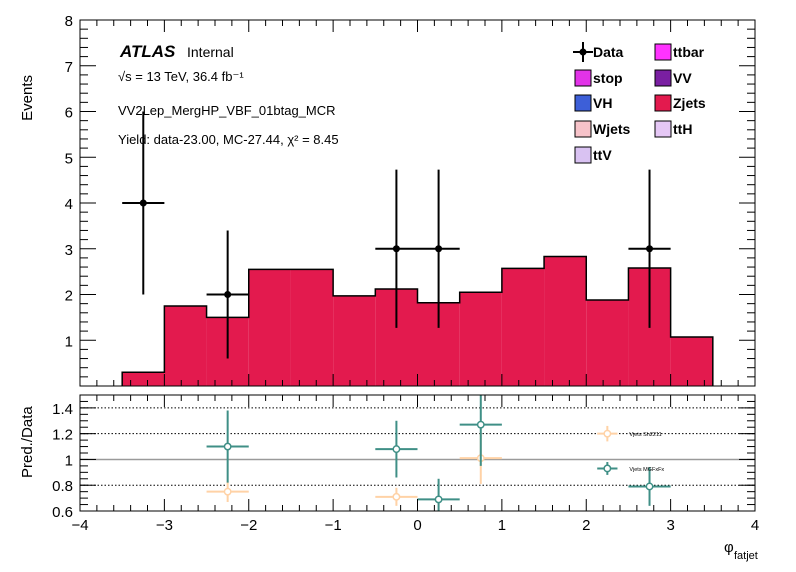 The image size is (796, 572). Describe the element at coordinates (27, 442) in the screenshot. I see `ratio-ylabel: Pred./Data` at that location.